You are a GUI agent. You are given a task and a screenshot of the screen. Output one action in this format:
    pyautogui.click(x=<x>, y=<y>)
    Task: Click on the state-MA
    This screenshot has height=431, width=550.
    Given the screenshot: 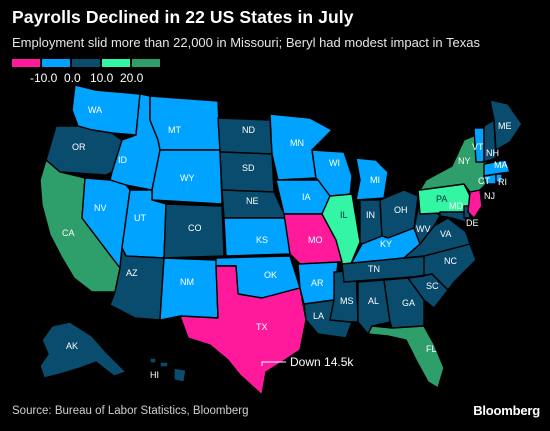 What is the action you would take?
    pyautogui.click(x=497, y=168)
    